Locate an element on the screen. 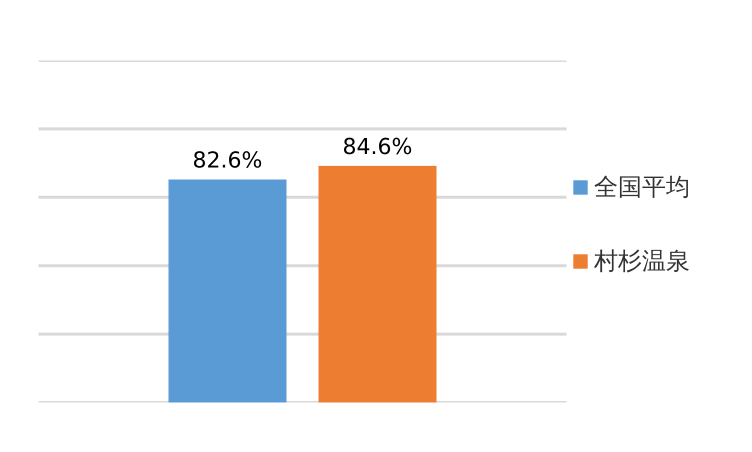  data-label: 84.6% is located at coordinates (377, 147).